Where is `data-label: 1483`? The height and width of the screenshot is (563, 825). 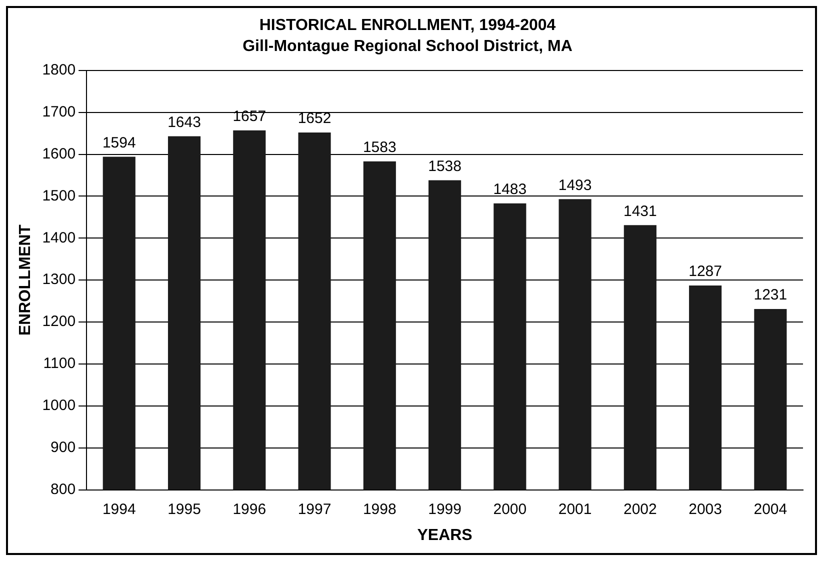
data-label: 1483 is located at coordinates (510, 189).